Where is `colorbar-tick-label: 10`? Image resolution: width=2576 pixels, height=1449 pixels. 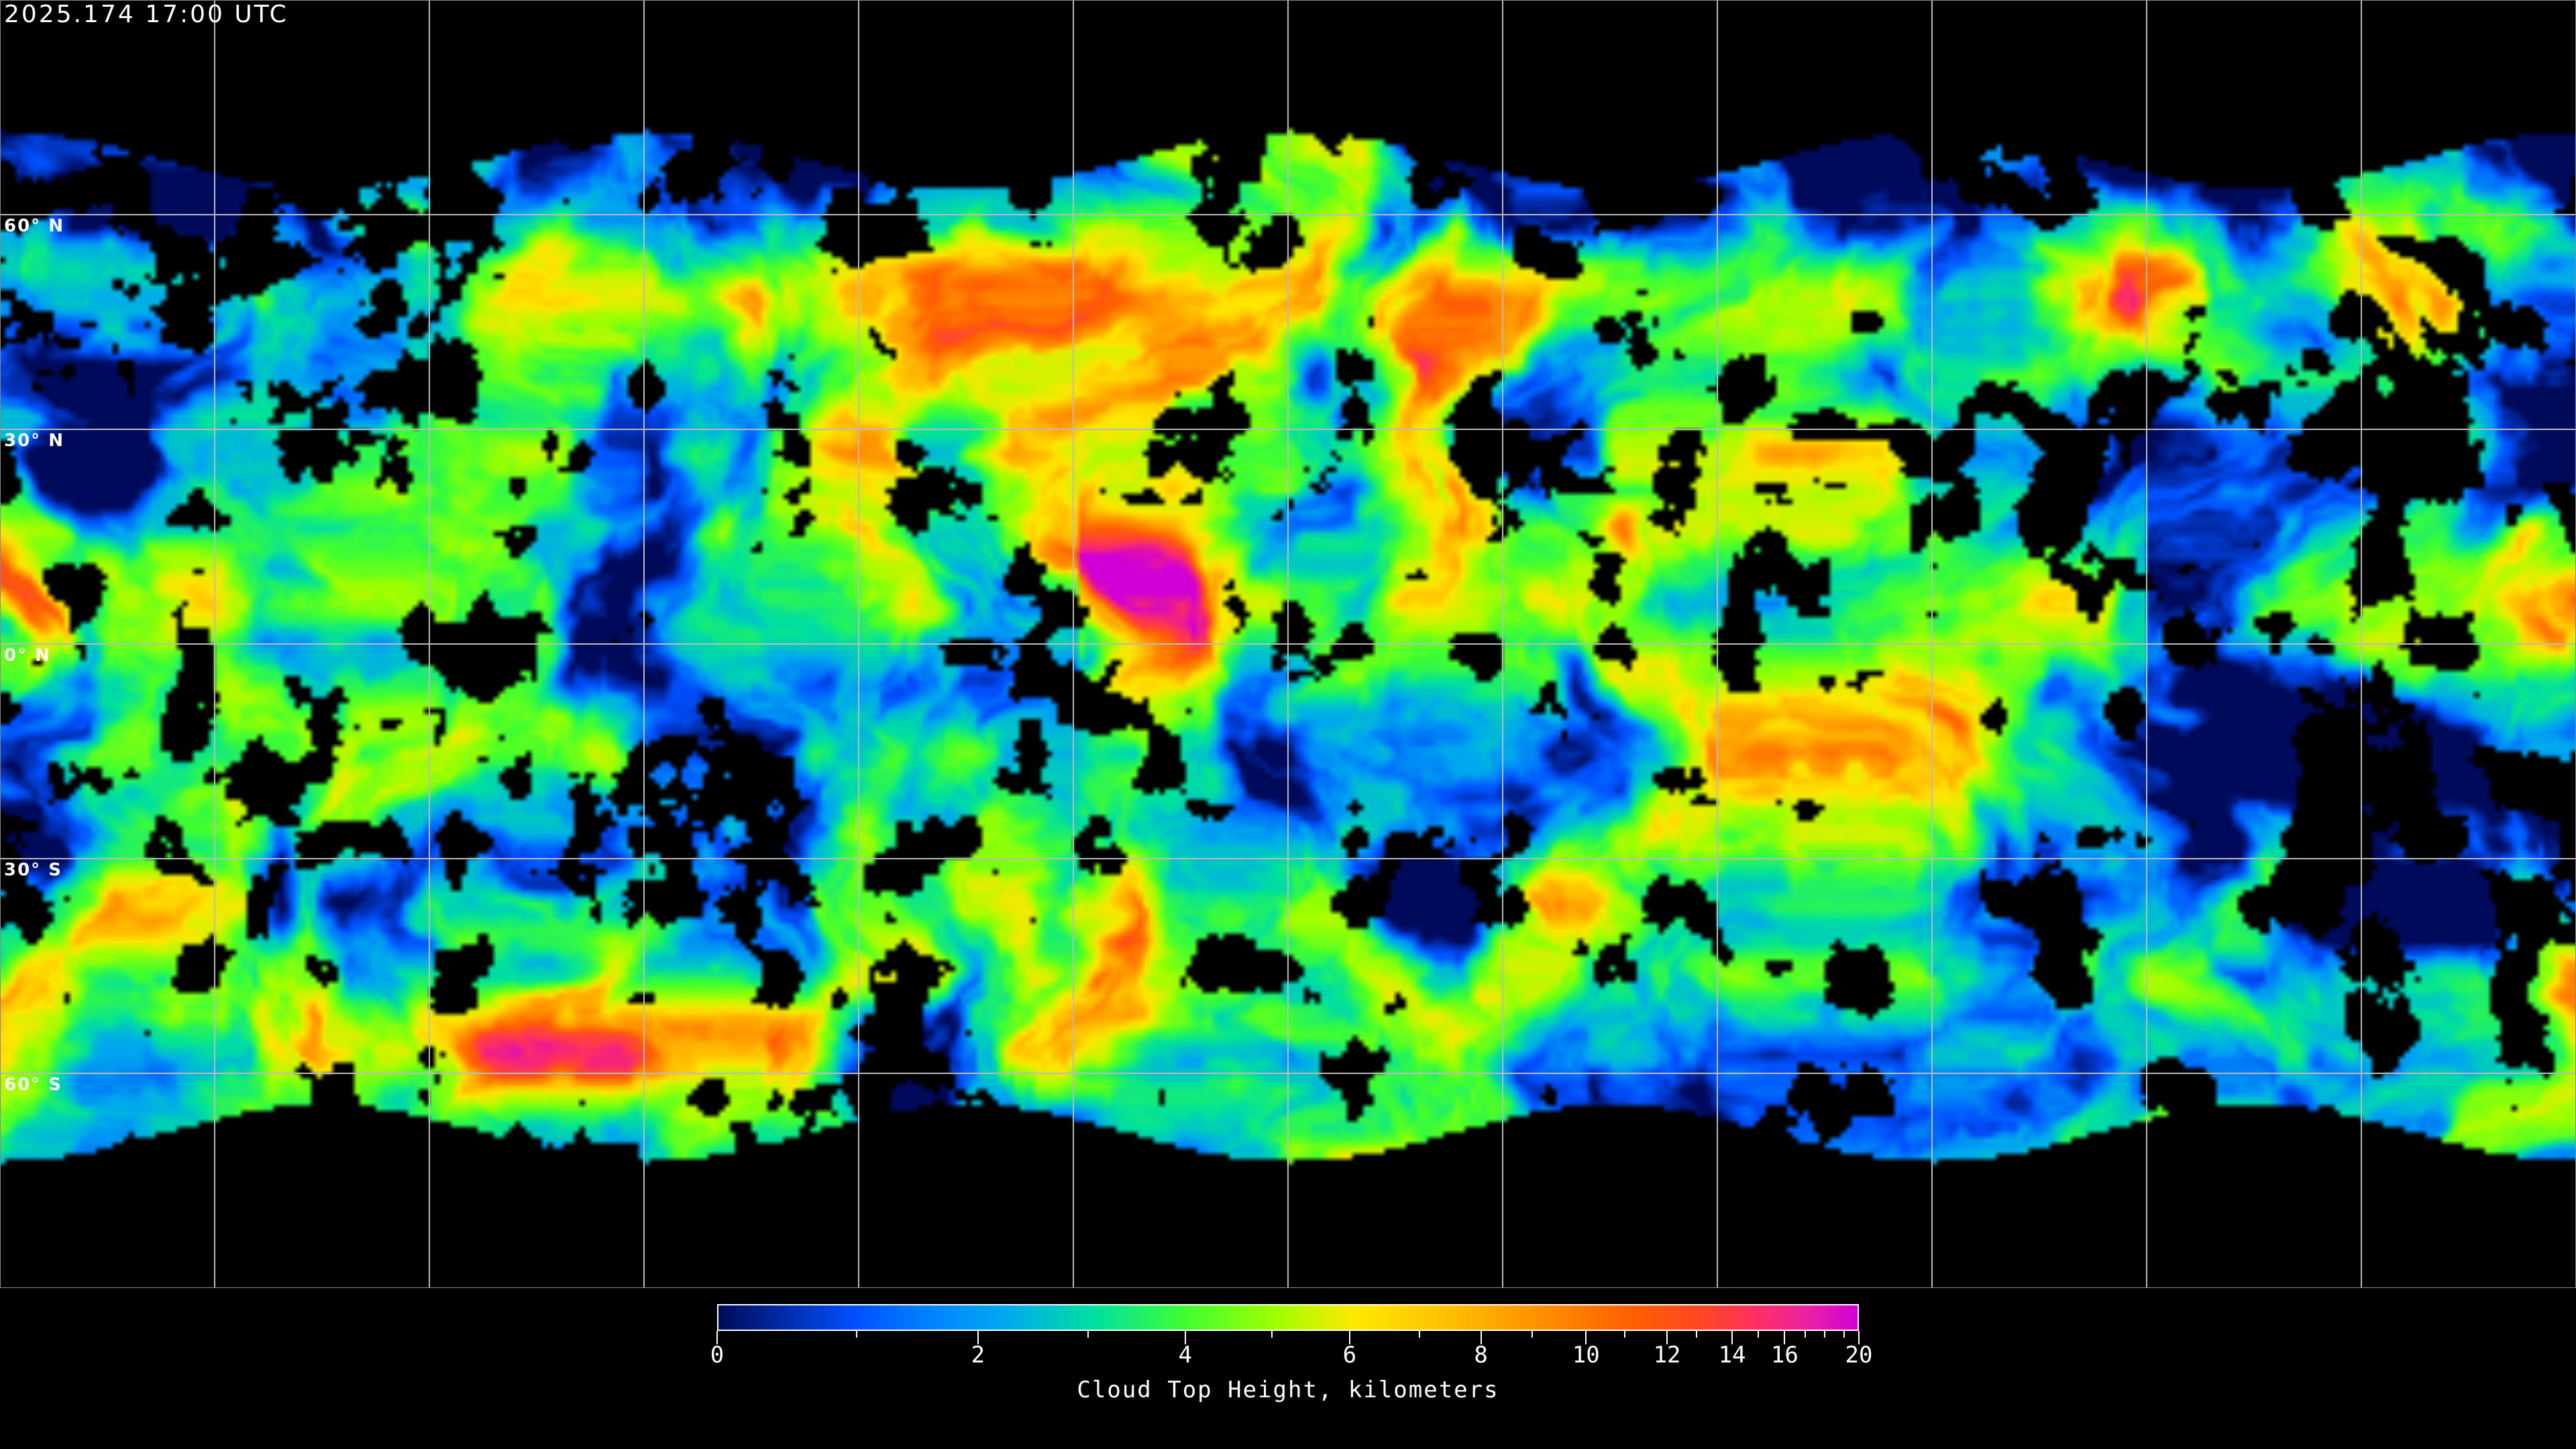 colorbar-tick-label: 10 is located at coordinates (1586, 1355).